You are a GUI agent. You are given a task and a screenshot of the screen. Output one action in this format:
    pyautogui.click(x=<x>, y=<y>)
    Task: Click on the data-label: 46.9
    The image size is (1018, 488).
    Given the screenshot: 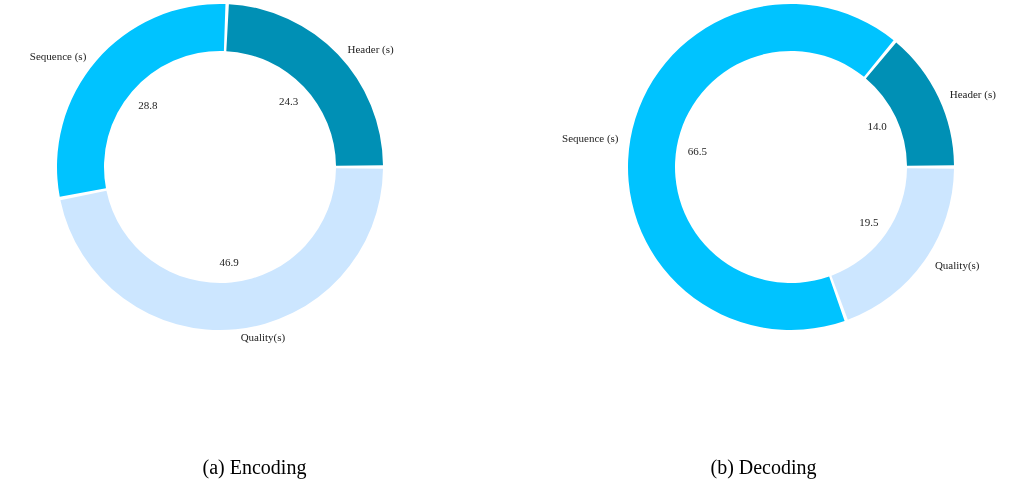 What is the action you would take?
    pyautogui.click(x=229, y=261)
    